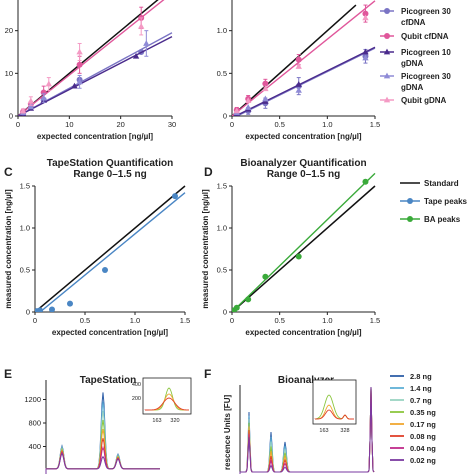 Image resolution: width=474 pixels, height=474 pixels. Describe the element at coordinates (174, 421) in the screenshot. I see `inset-x-tick-label: 320` at that location.